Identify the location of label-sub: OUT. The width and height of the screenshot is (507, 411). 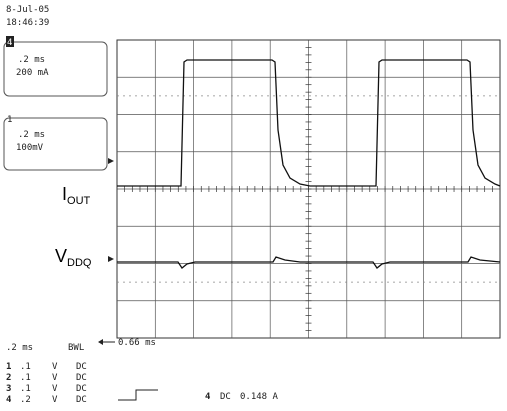
(79, 201).